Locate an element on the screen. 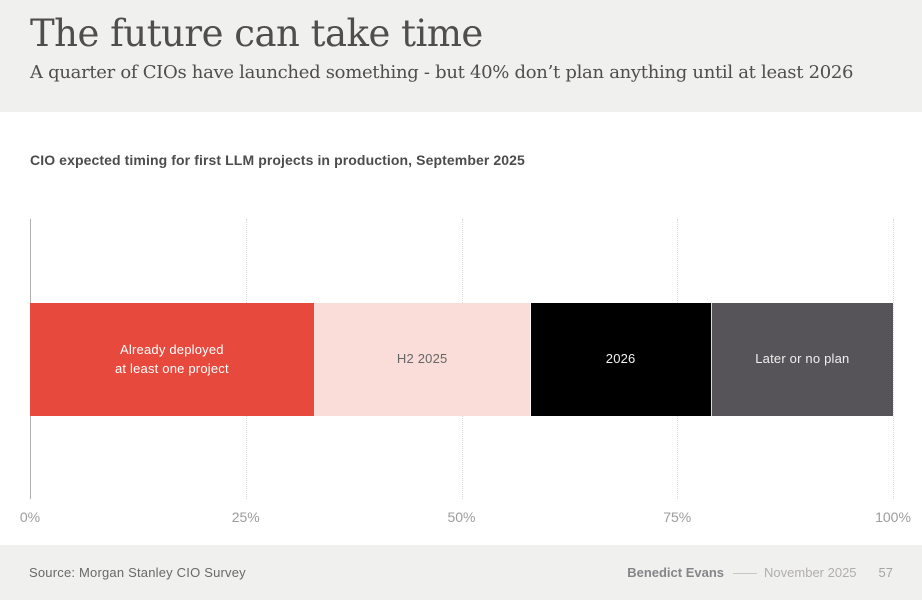 The image size is (922, 600). slide-title: The future can take time is located at coordinates (256, 33).